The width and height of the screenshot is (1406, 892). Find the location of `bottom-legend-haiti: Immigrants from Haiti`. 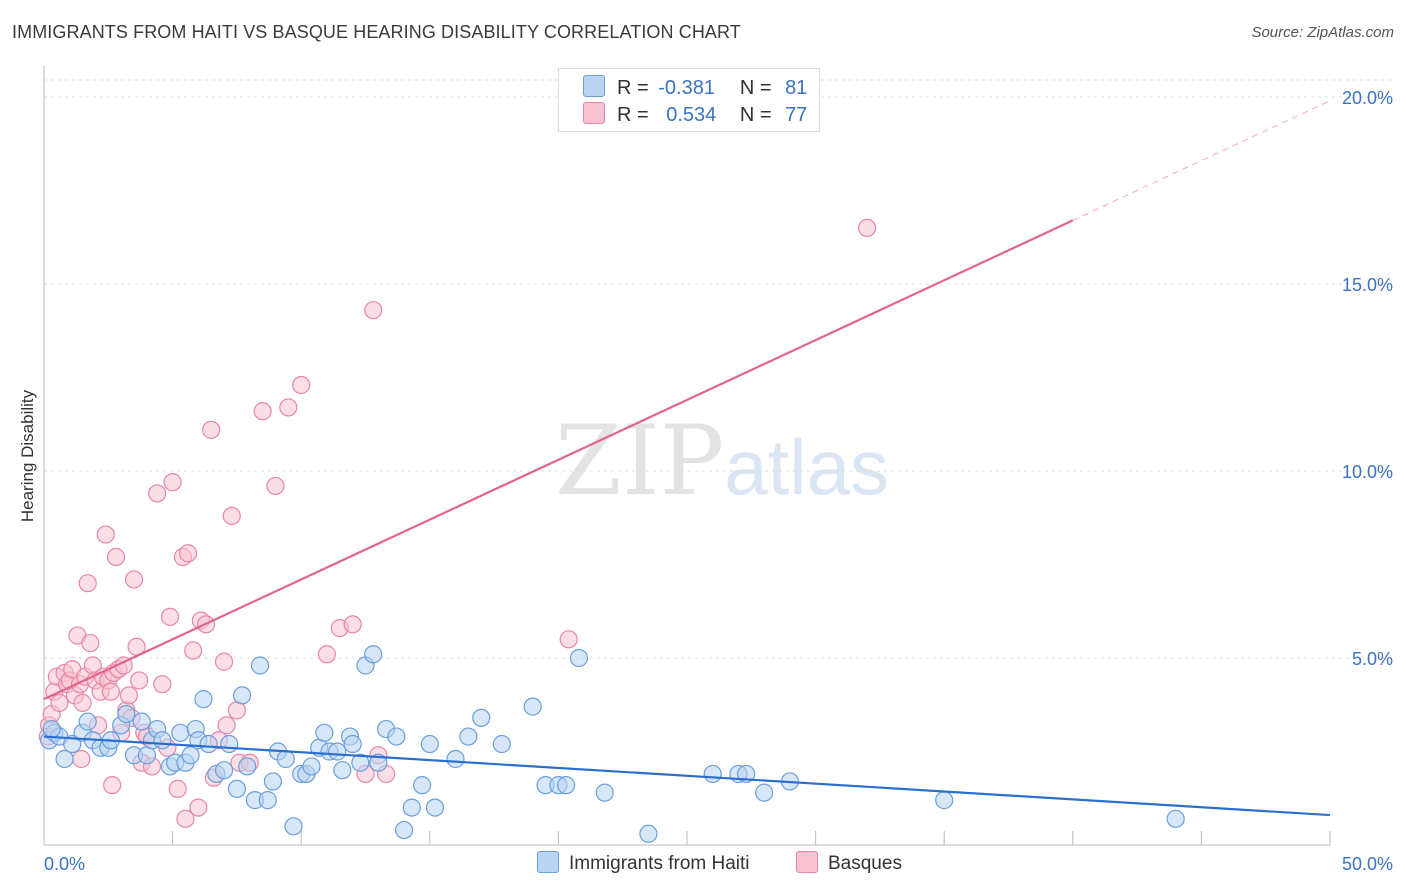

bottom-legend-haiti: Immigrants from Haiti is located at coordinates (643, 864).